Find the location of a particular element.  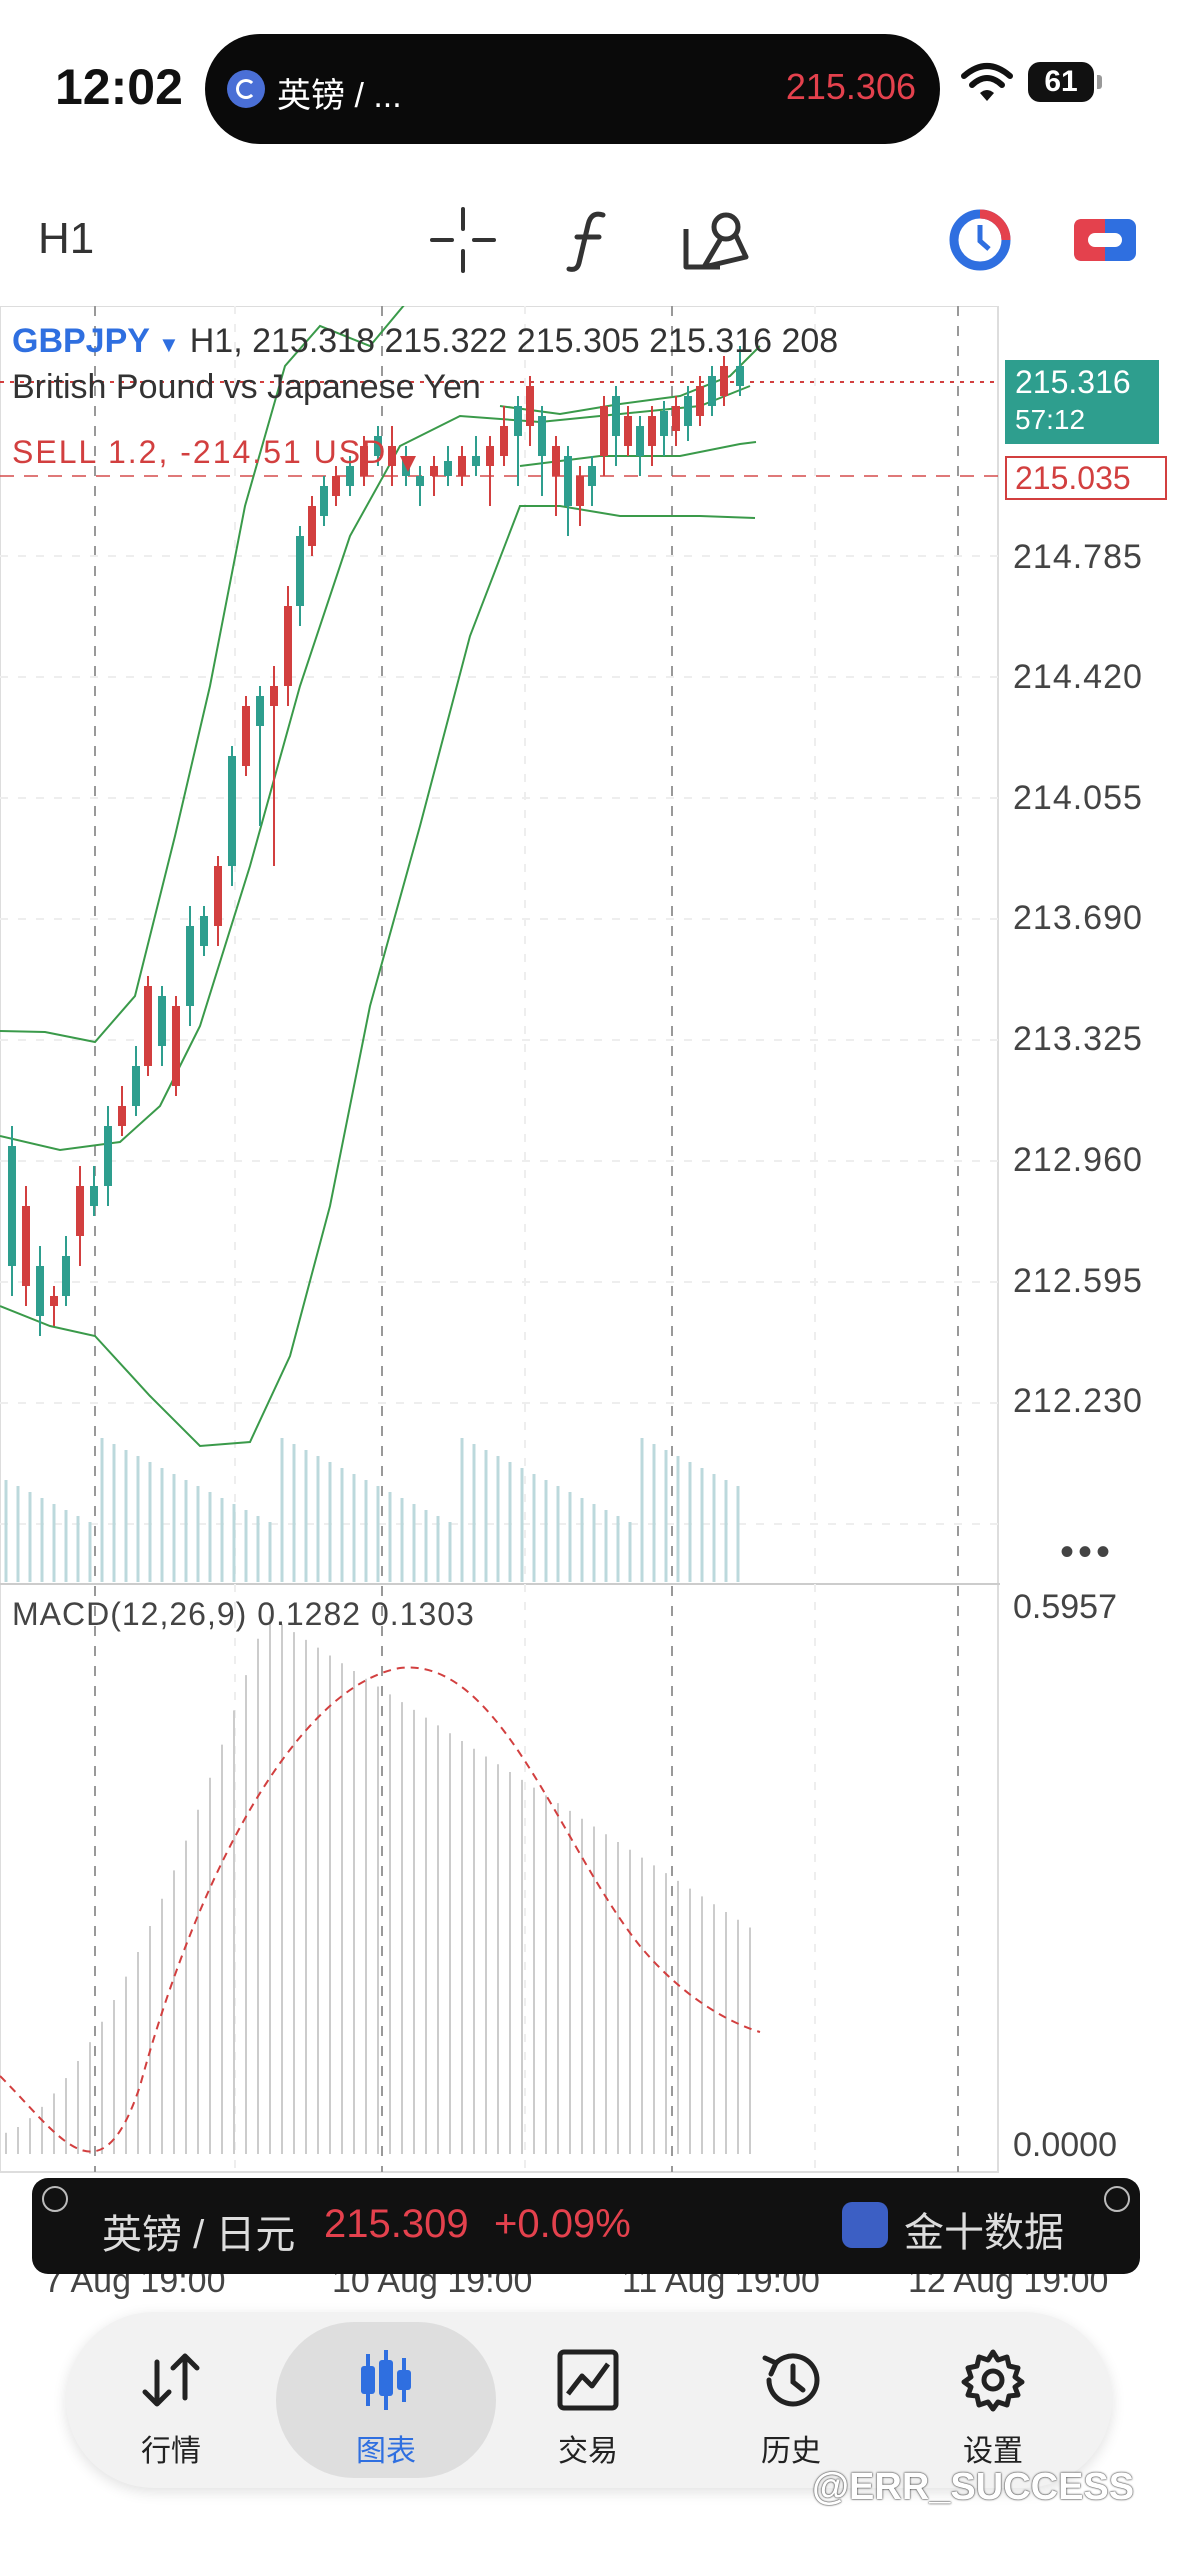

bid-price: 215.316 is located at coordinates (1073, 382).